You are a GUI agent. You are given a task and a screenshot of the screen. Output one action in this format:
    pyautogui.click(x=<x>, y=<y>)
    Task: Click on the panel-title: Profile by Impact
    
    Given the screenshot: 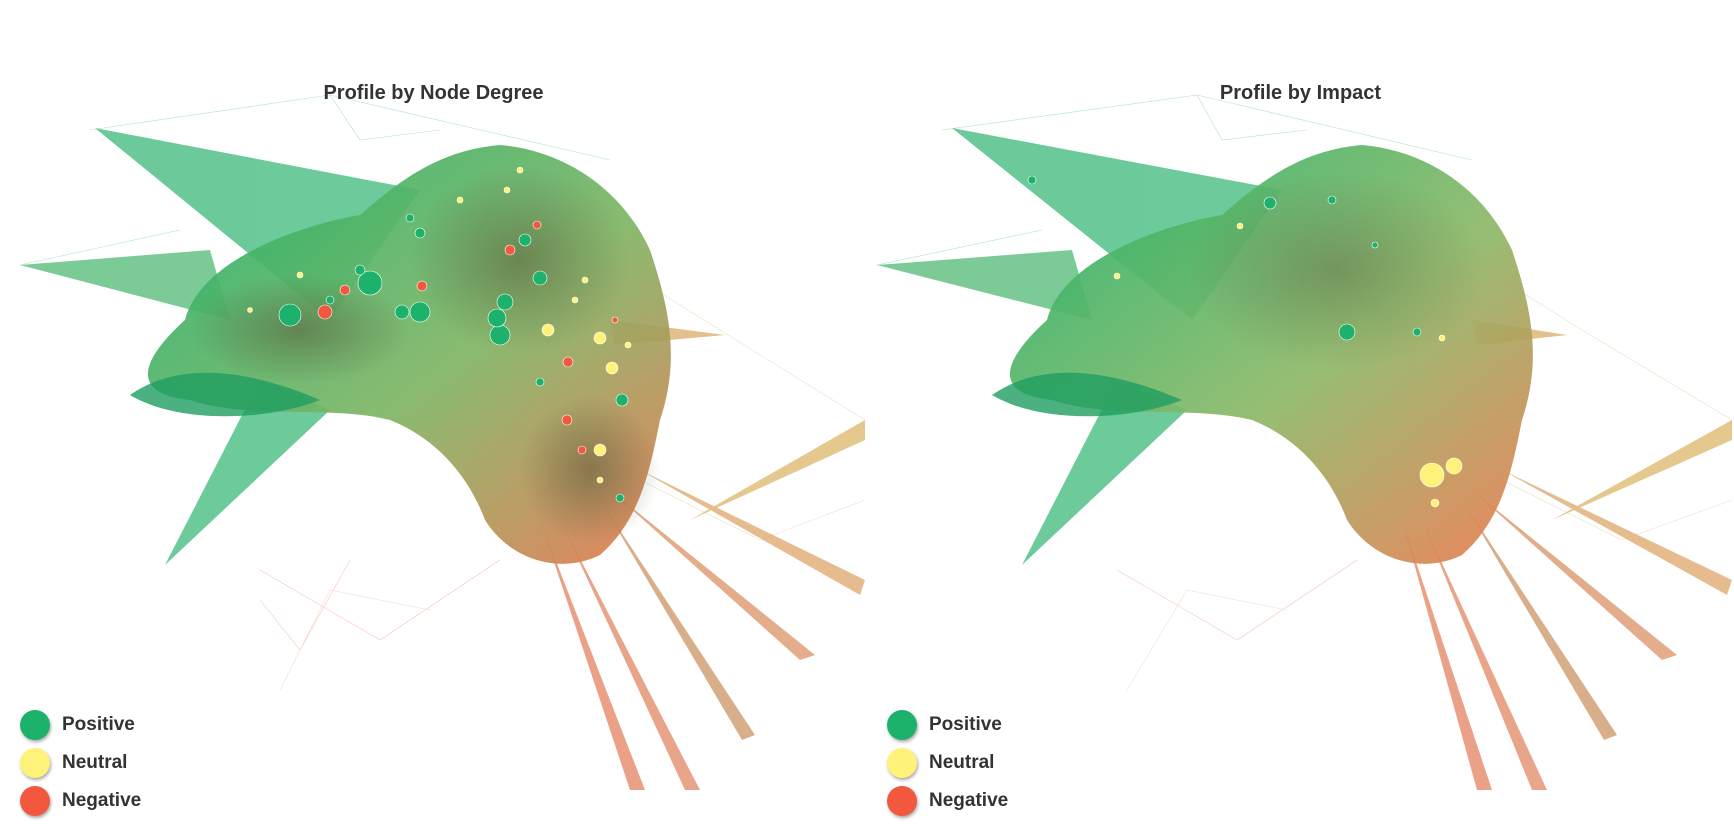 What is the action you would take?
    pyautogui.click(x=1300, y=93)
    